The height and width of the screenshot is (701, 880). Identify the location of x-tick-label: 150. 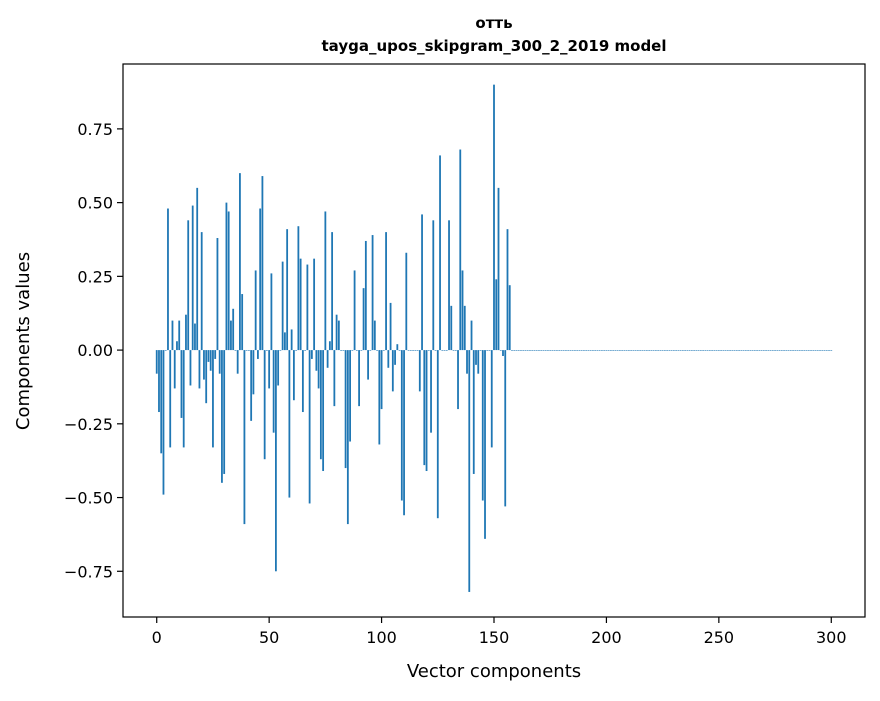
(494, 637).